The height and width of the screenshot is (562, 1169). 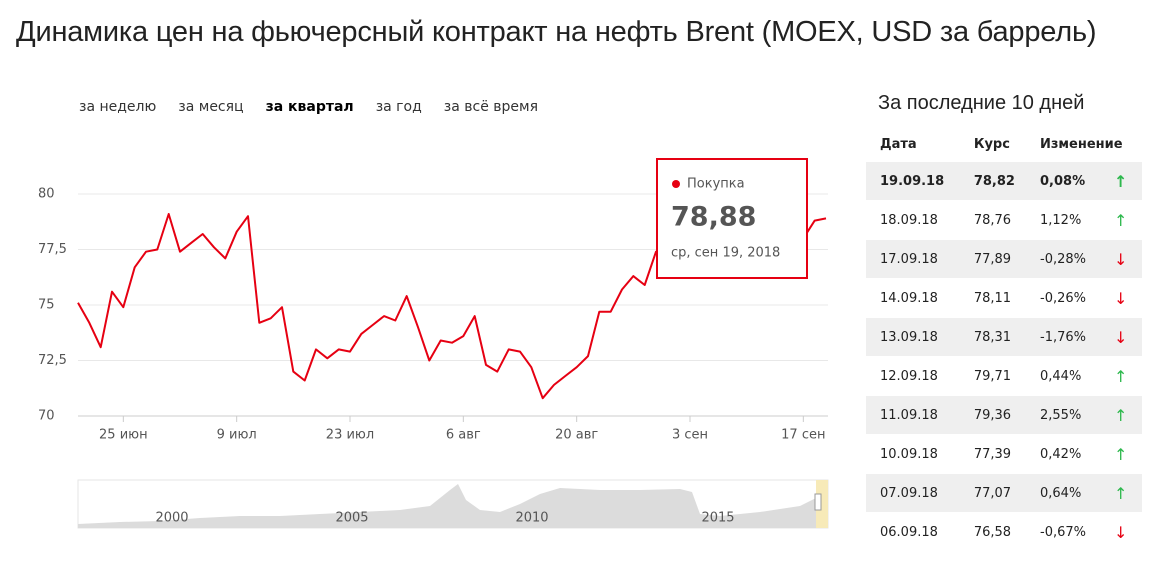 I want to click on x-tick-label: 3 сен, so click(x=690, y=435).